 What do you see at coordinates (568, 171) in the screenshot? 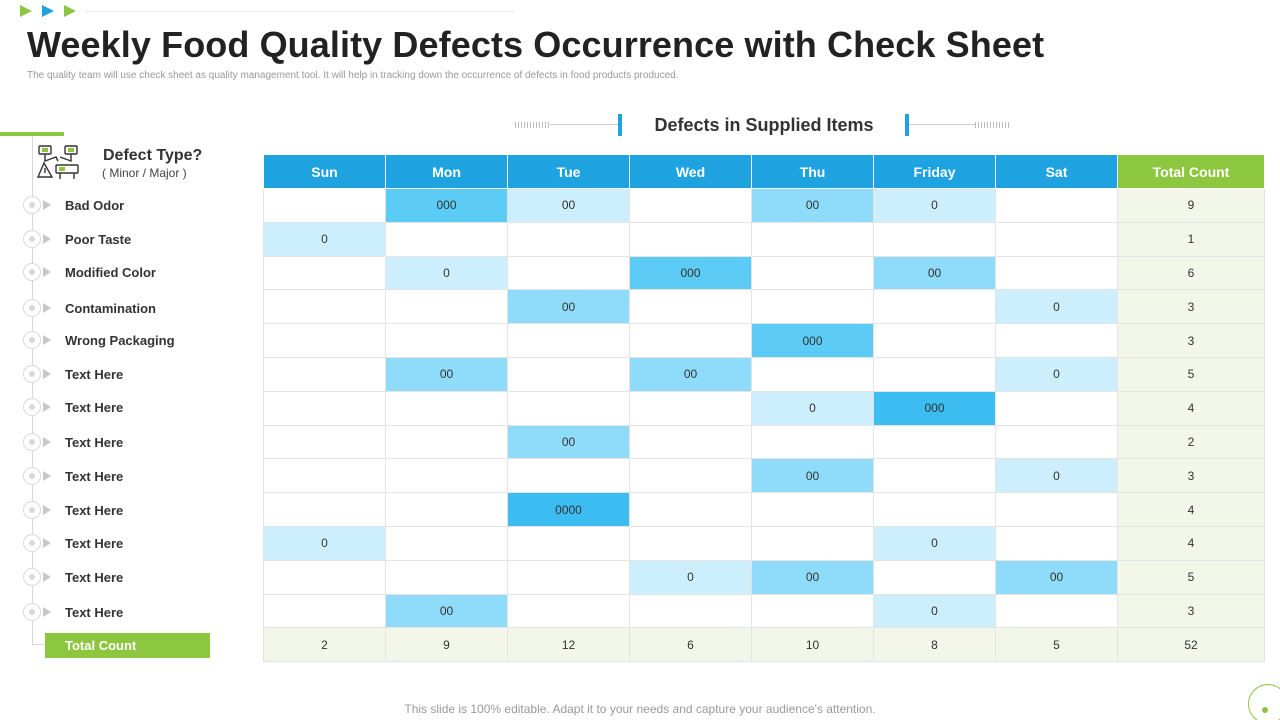
I see `column-header-tue: Tue` at bounding box center [568, 171].